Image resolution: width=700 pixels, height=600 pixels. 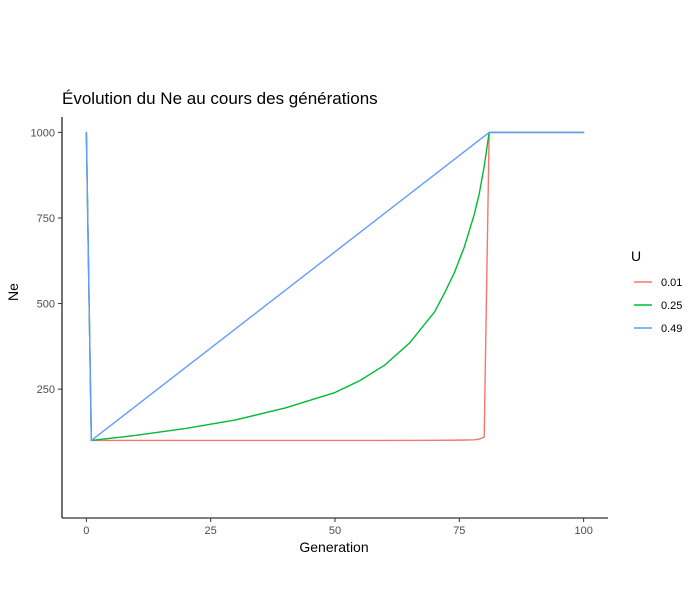 What do you see at coordinates (333, 547) in the screenshot?
I see `x-axis-title: Generation` at bounding box center [333, 547].